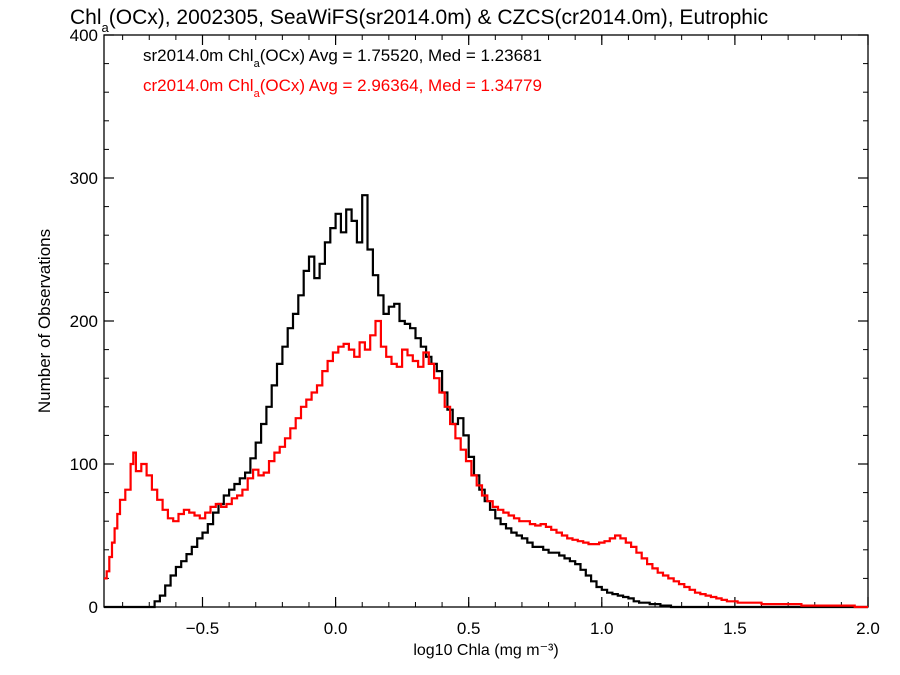  Describe the element at coordinates (203, 628) in the screenshot. I see `x-tick-label: −0.5` at that location.